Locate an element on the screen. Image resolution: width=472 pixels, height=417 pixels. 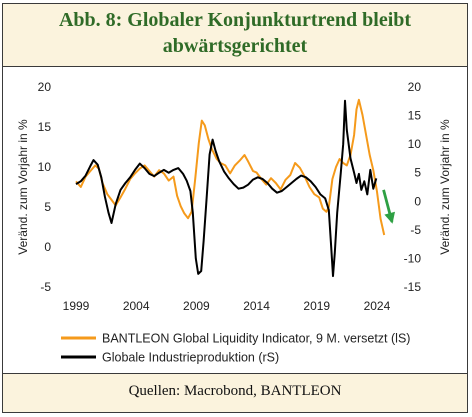
x-tick-label: 1999 is located at coordinates (76, 306).